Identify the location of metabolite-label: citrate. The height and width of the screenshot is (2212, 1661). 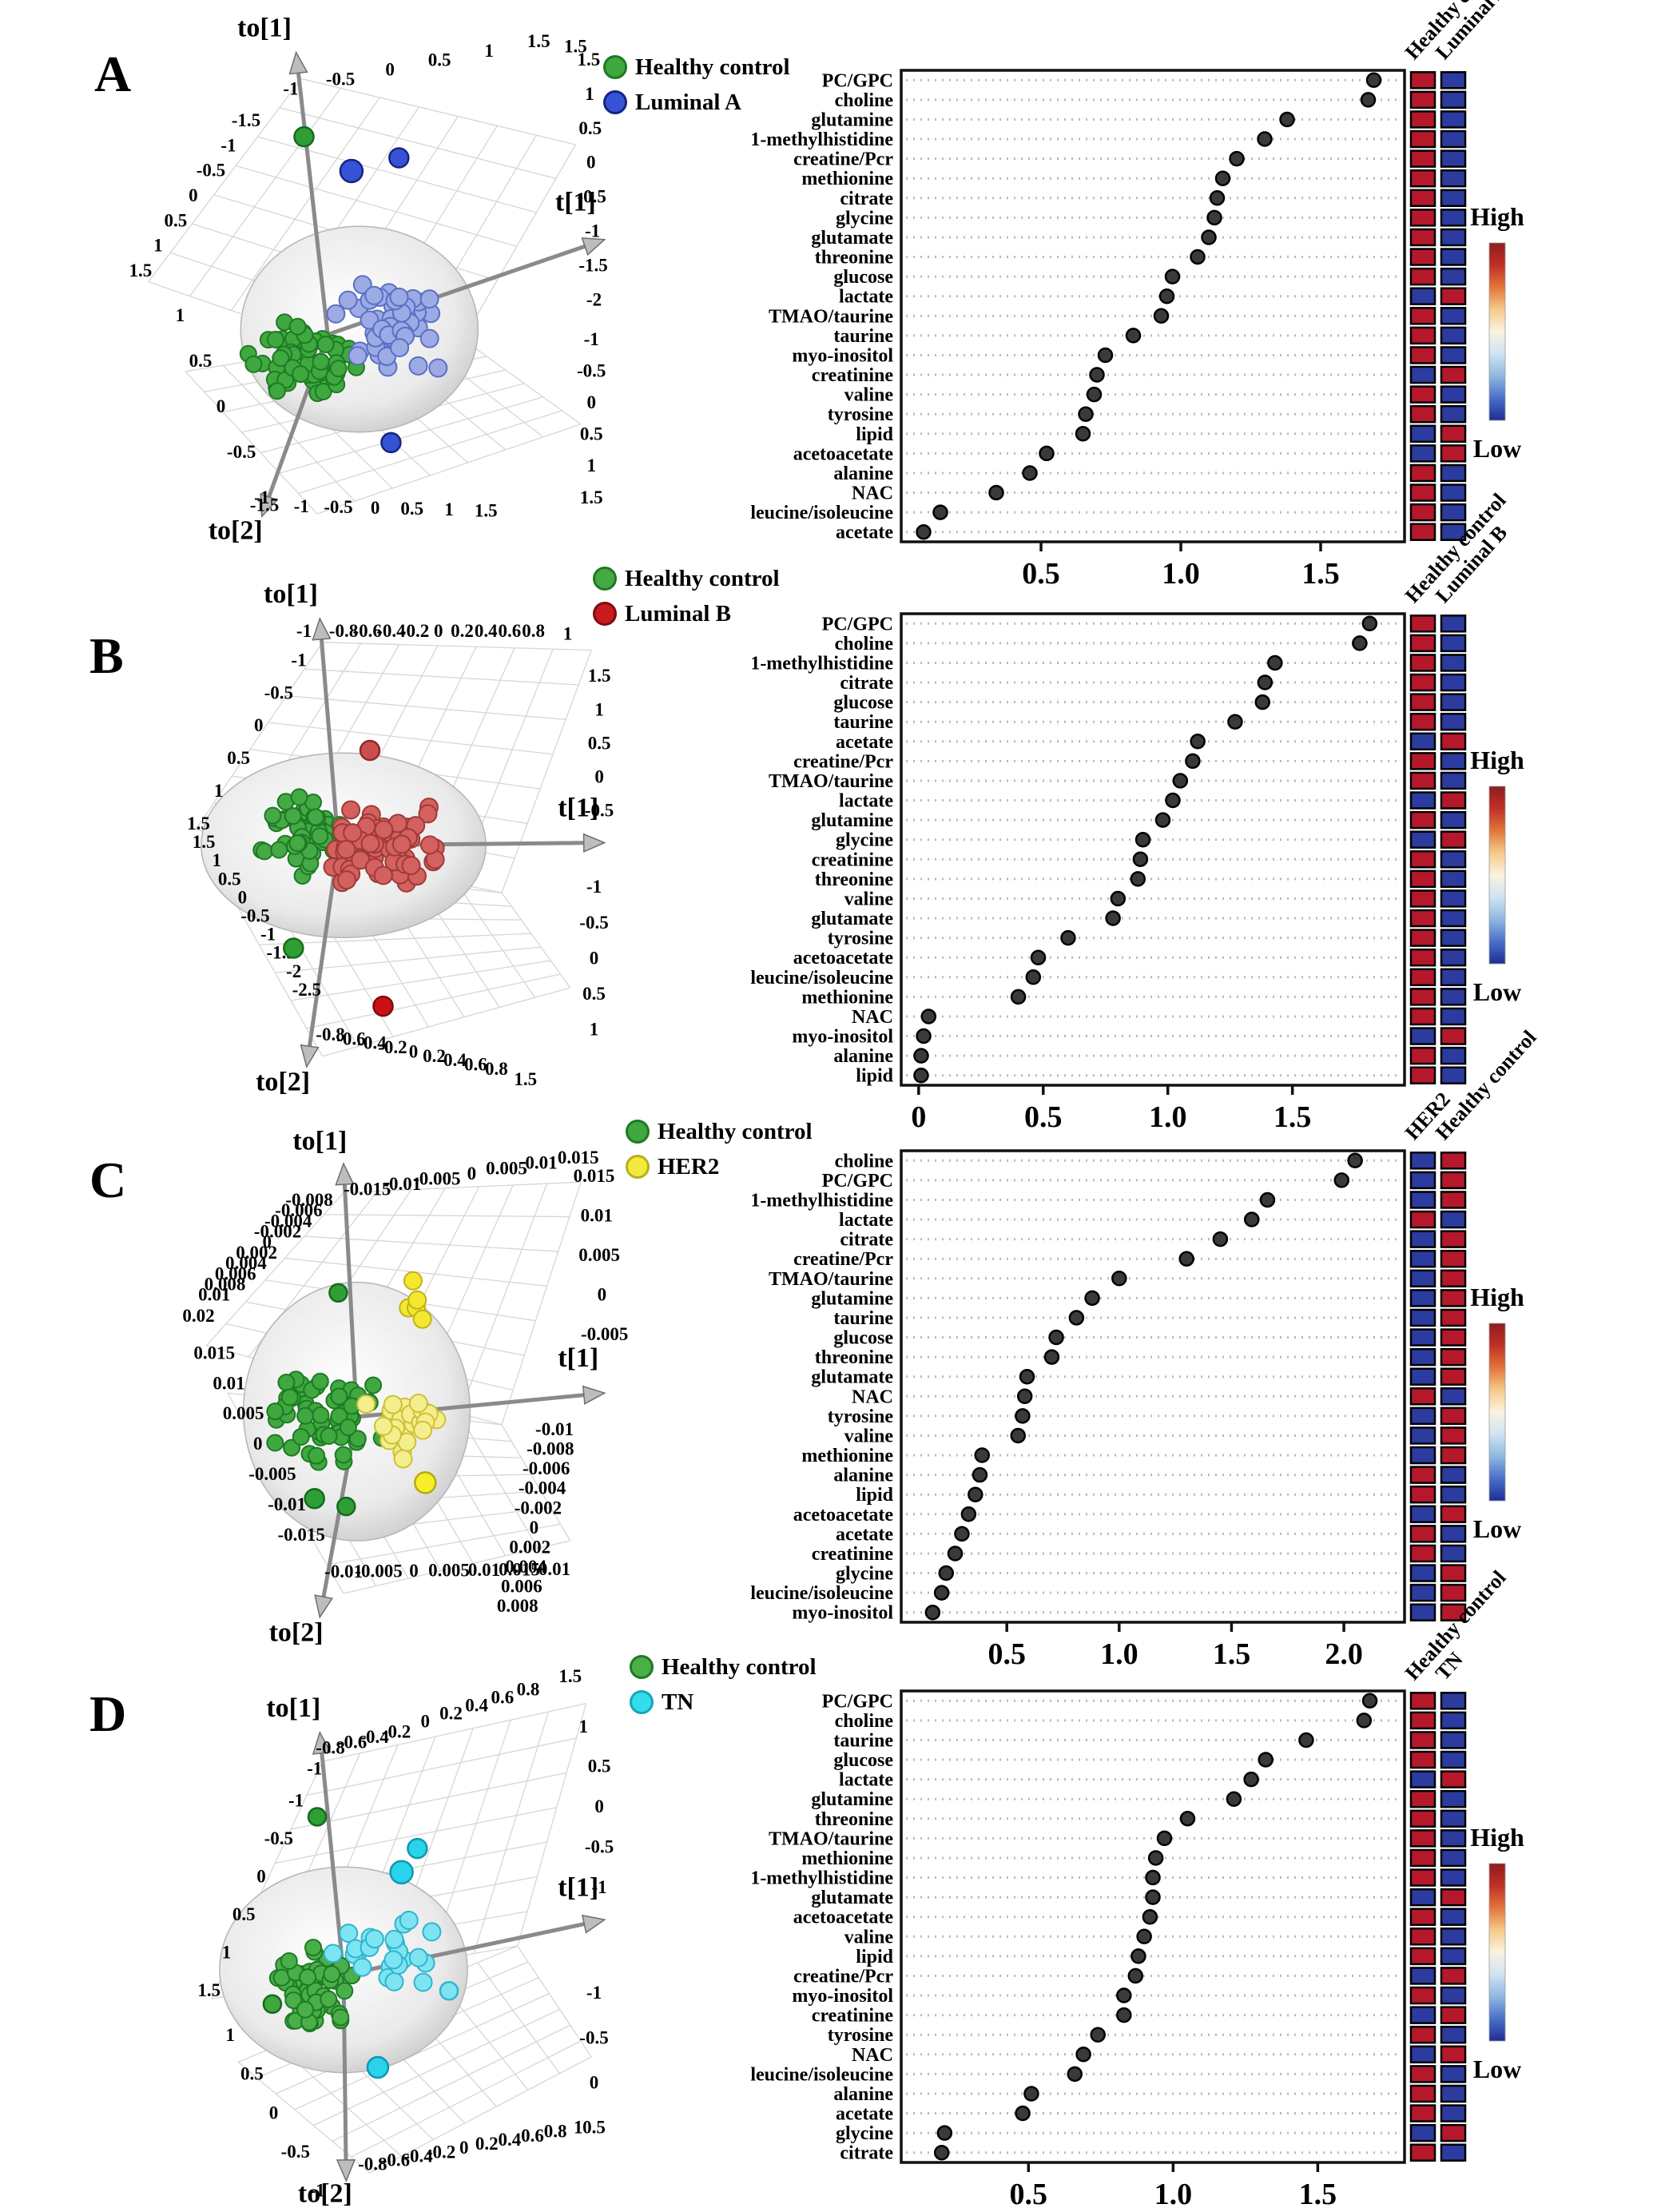
(866, 1240).